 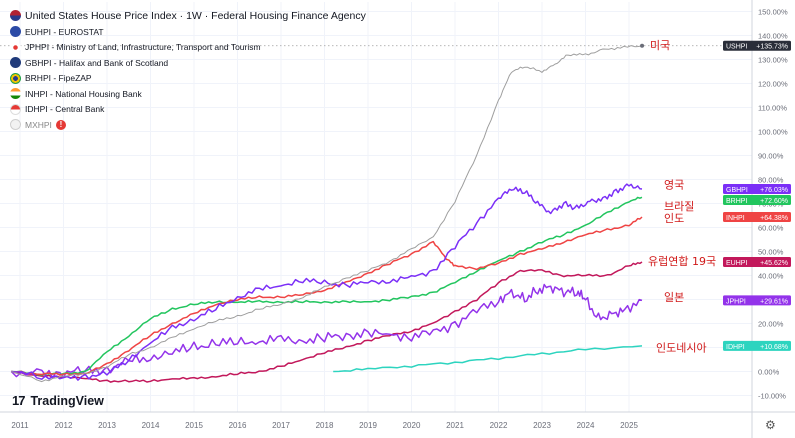 What do you see at coordinates (107, 425) in the screenshot?
I see `x-tick-label: 2013` at bounding box center [107, 425].